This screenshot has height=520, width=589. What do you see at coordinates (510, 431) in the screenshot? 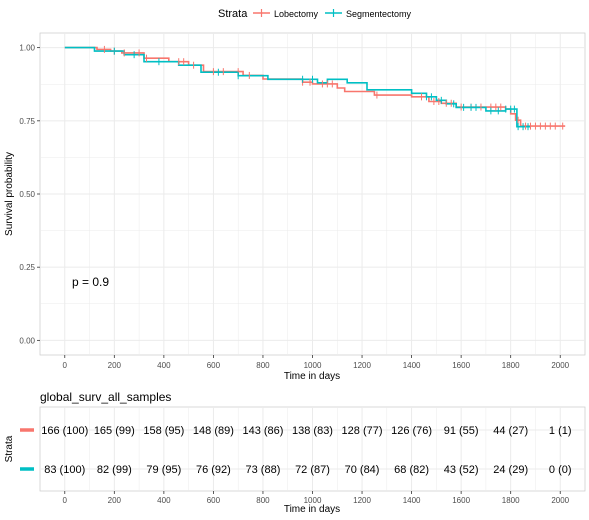
I see `risk-table-cell: 44 (27)` at bounding box center [510, 431].